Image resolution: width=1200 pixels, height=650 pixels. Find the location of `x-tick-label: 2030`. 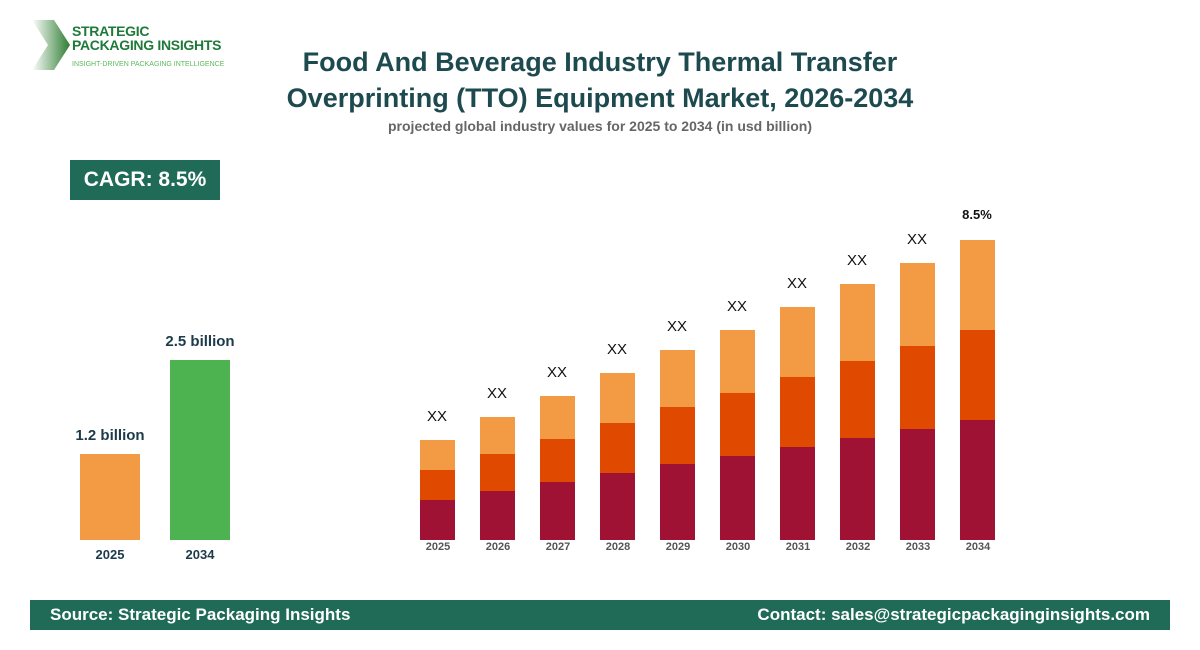

x-tick-label: 2030 is located at coordinates (738, 547).